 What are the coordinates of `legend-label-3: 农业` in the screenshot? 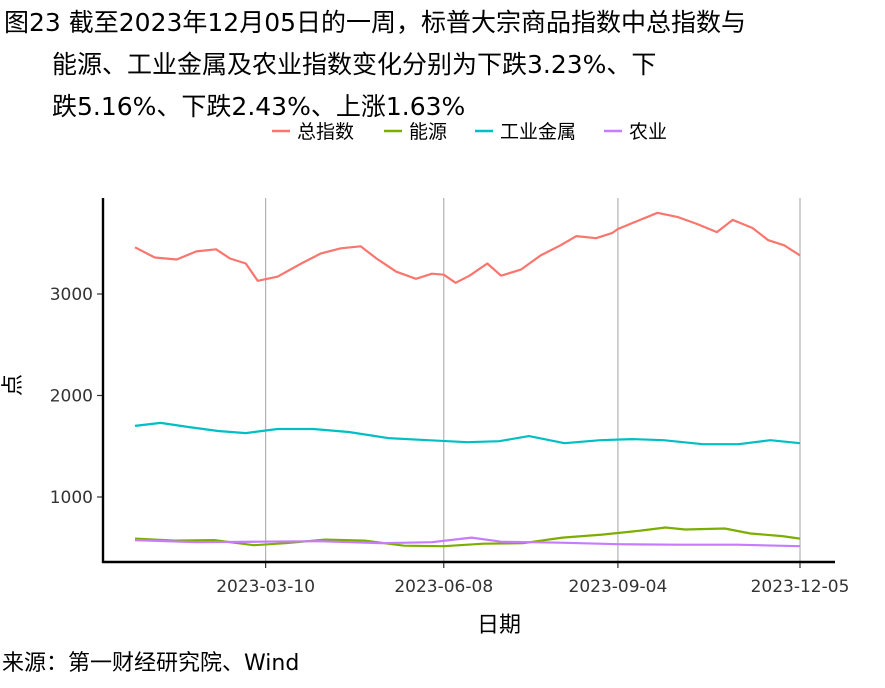 It's located at (648, 132).